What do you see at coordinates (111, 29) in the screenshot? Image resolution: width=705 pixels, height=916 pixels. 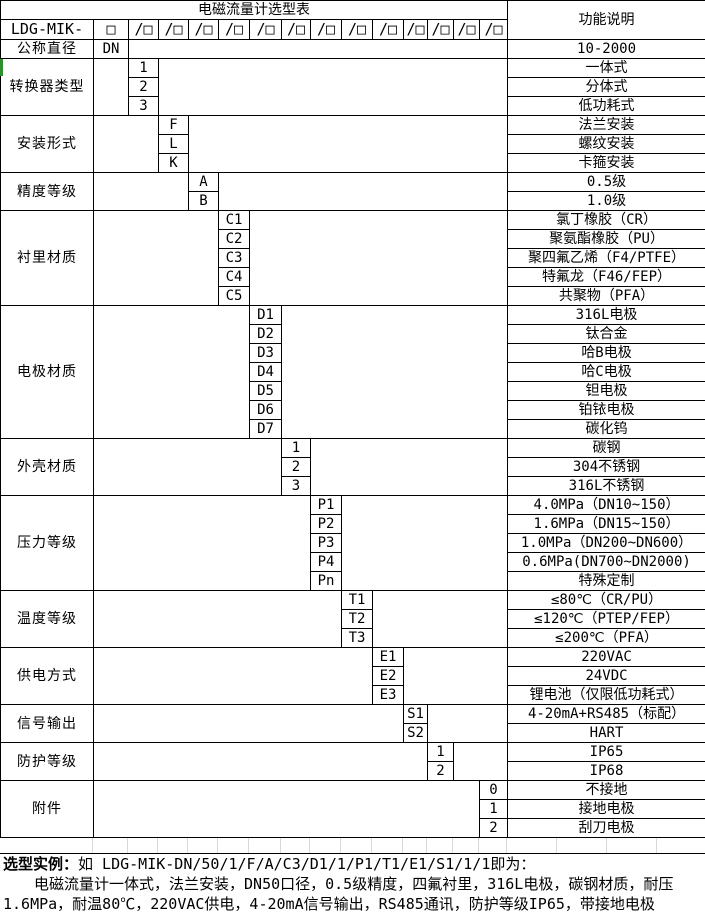 I see `code-box: □` at bounding box center [111, 29].